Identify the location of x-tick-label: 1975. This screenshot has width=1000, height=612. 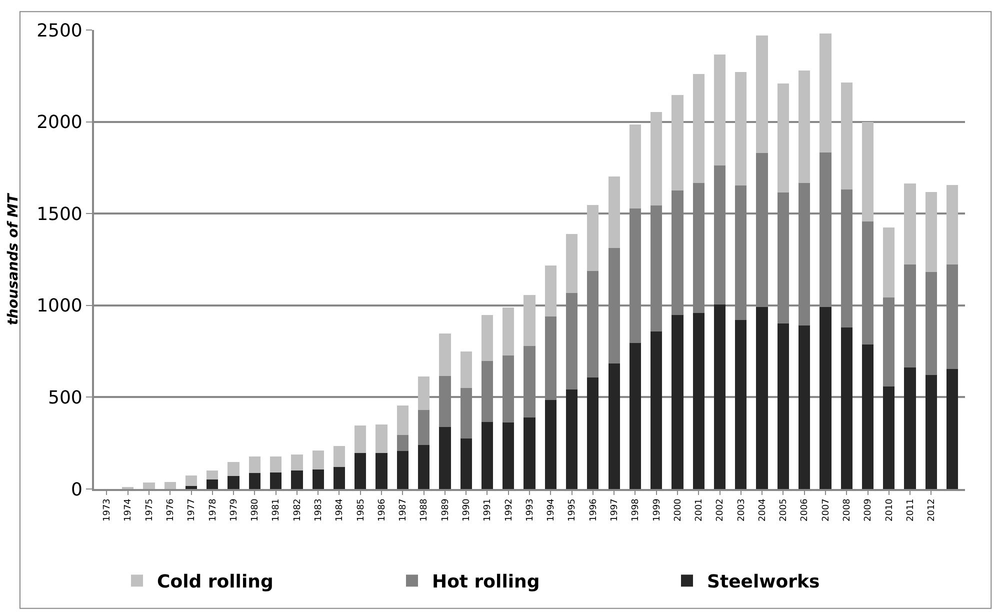
(149, 510).